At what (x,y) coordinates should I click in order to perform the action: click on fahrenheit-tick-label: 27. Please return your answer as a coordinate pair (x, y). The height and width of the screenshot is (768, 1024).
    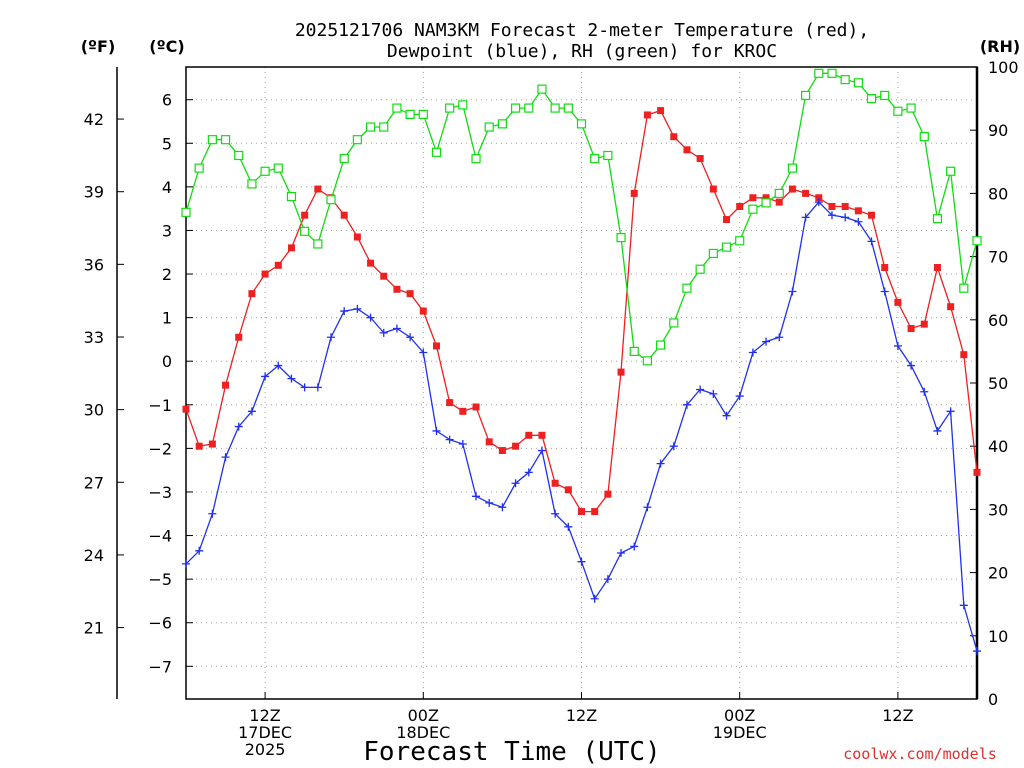
    Looking at the image, I should click on (94, 482).